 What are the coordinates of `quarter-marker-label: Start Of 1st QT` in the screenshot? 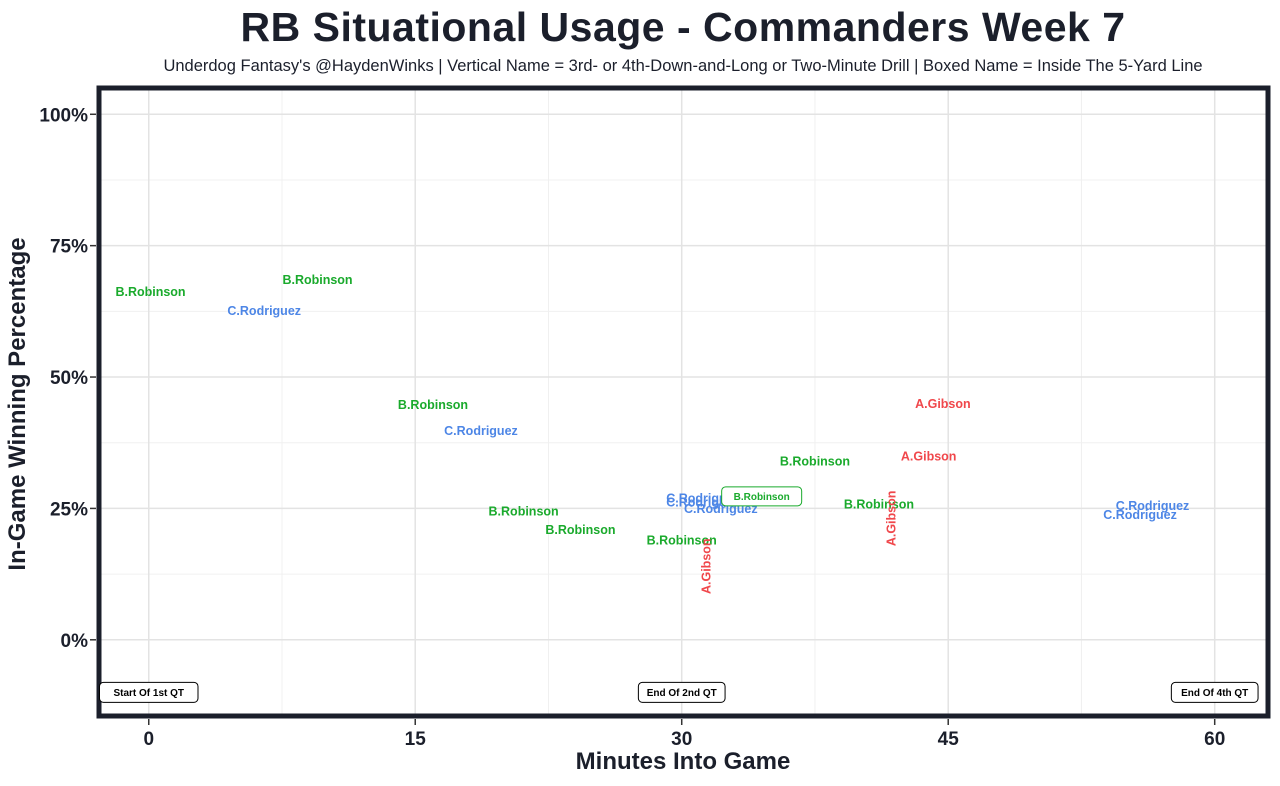 It's located at (148, 693).